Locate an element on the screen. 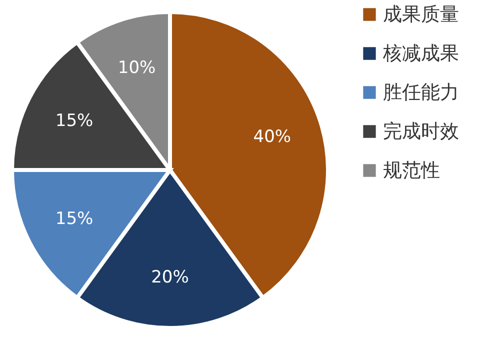  legend-label: 规范性 is located at coordinates (411, 171).